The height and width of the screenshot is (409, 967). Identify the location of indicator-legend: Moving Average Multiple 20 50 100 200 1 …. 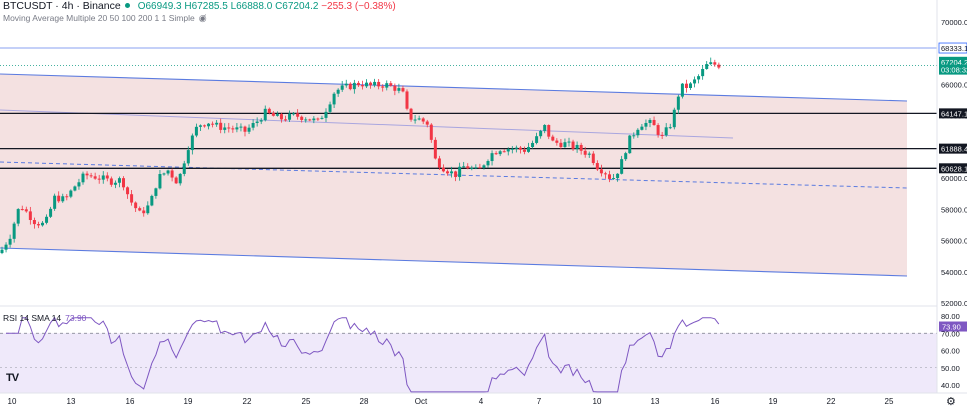
(105, 18).